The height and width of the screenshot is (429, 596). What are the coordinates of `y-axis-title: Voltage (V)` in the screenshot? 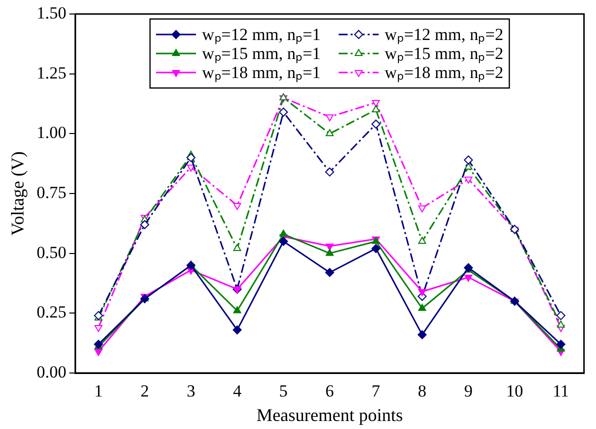 It's located at (18, 193).